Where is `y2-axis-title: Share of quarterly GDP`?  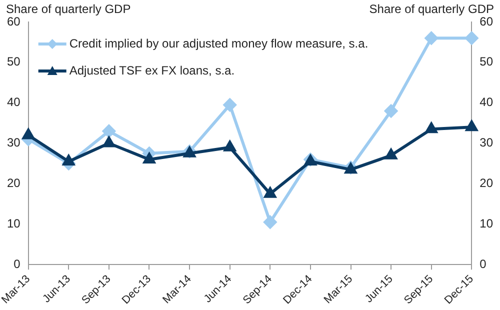
y2-axis-title: Share of quarterly GDP is located at coordinates (431, 9).